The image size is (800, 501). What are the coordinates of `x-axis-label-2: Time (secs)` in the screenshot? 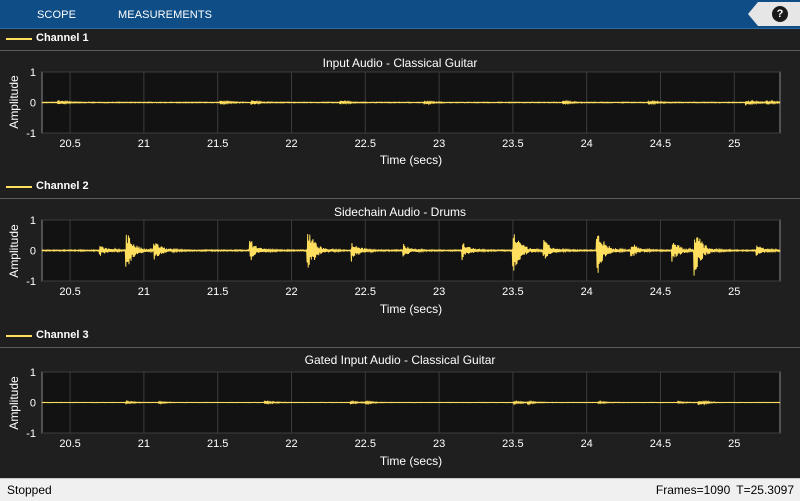 It's located at (411, 309).